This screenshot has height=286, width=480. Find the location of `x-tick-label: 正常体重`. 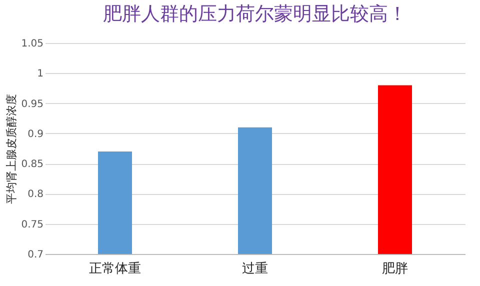

x-tick-label: 正常体重 is located at coordinates (115, 269).